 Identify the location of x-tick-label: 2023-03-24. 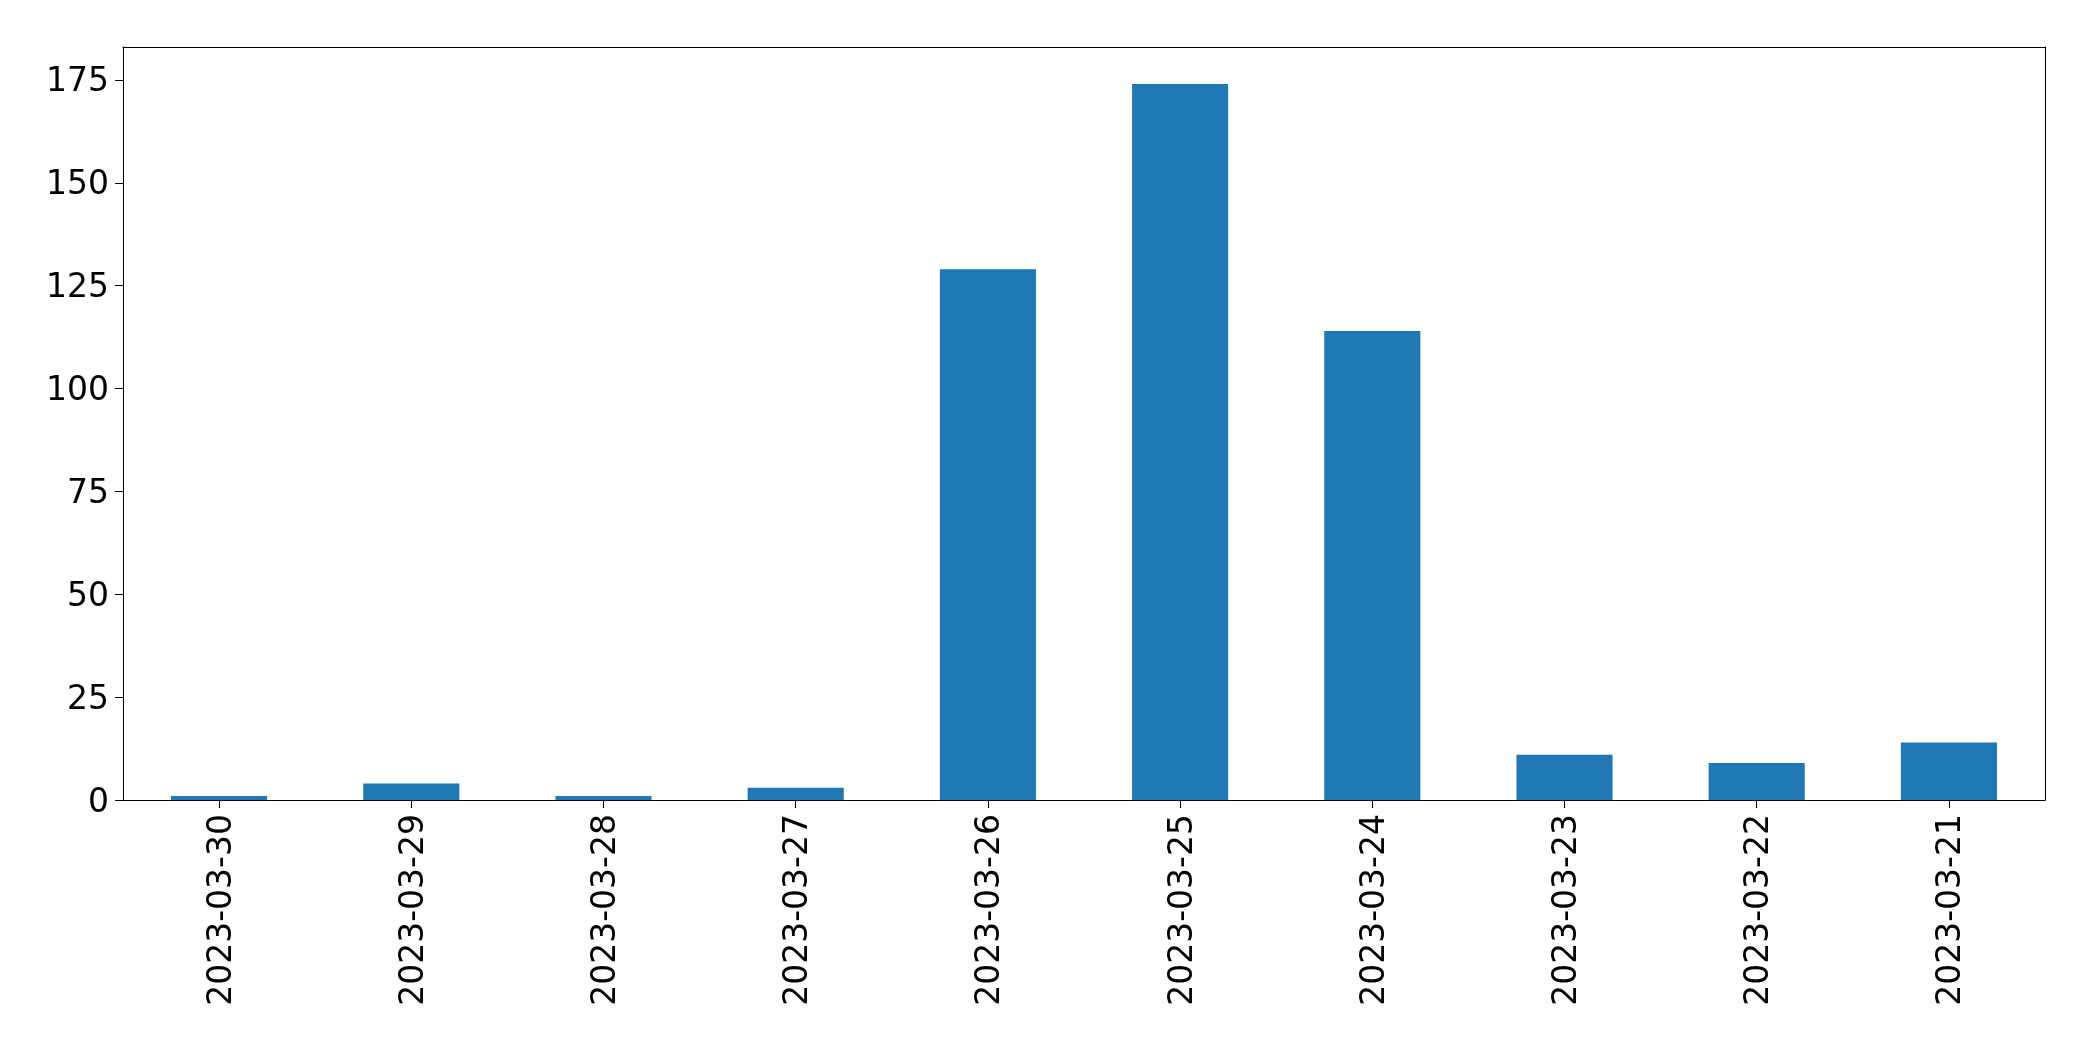
(1372, 910).